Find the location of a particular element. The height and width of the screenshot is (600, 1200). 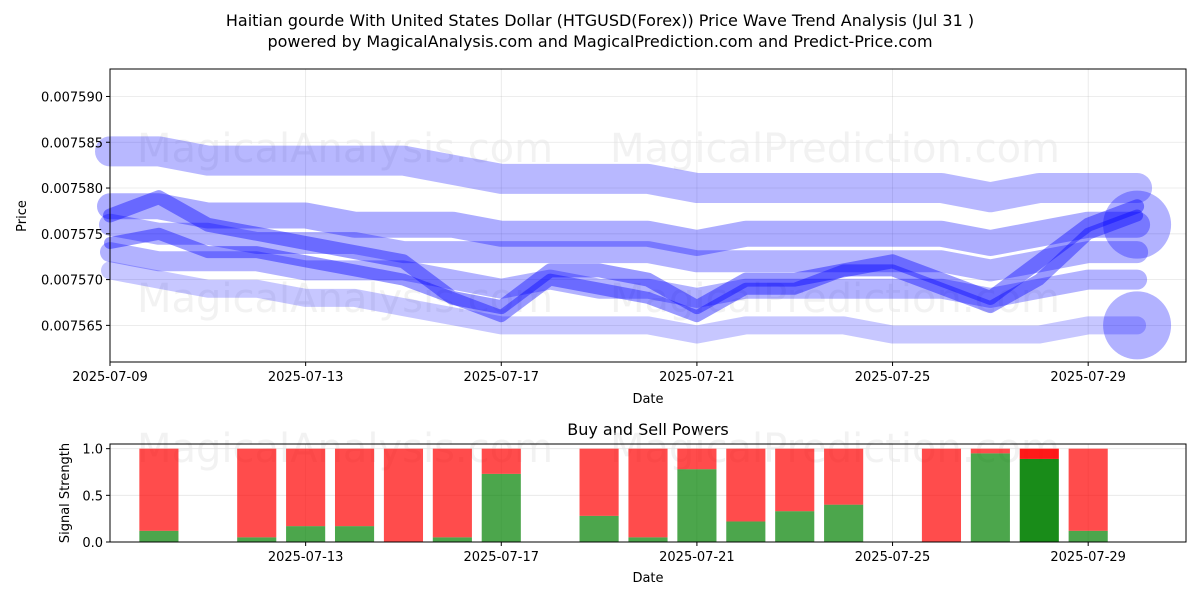

price-x-axis-label: Date is located at coordinates (647, 399).